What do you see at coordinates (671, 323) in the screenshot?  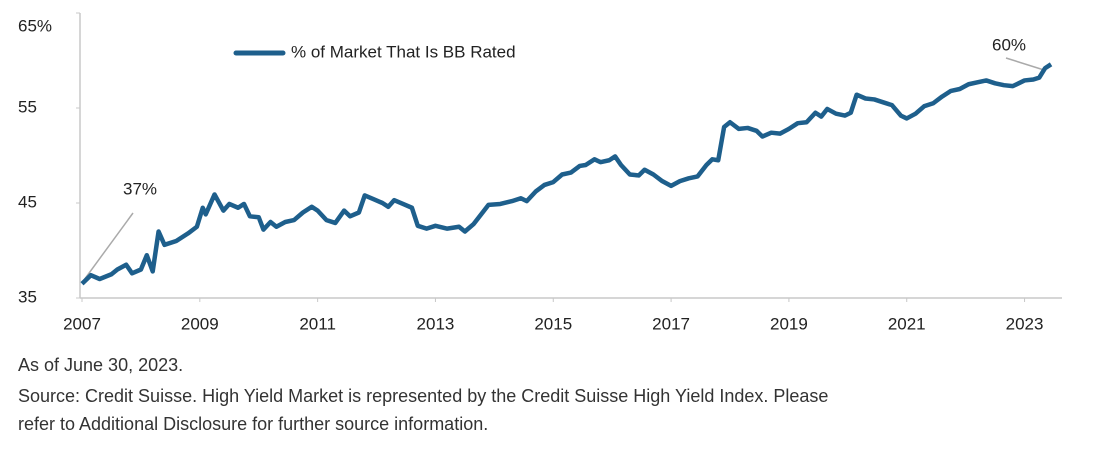 I see `x-tick-label: 2017` at bounding box center [671, 323].